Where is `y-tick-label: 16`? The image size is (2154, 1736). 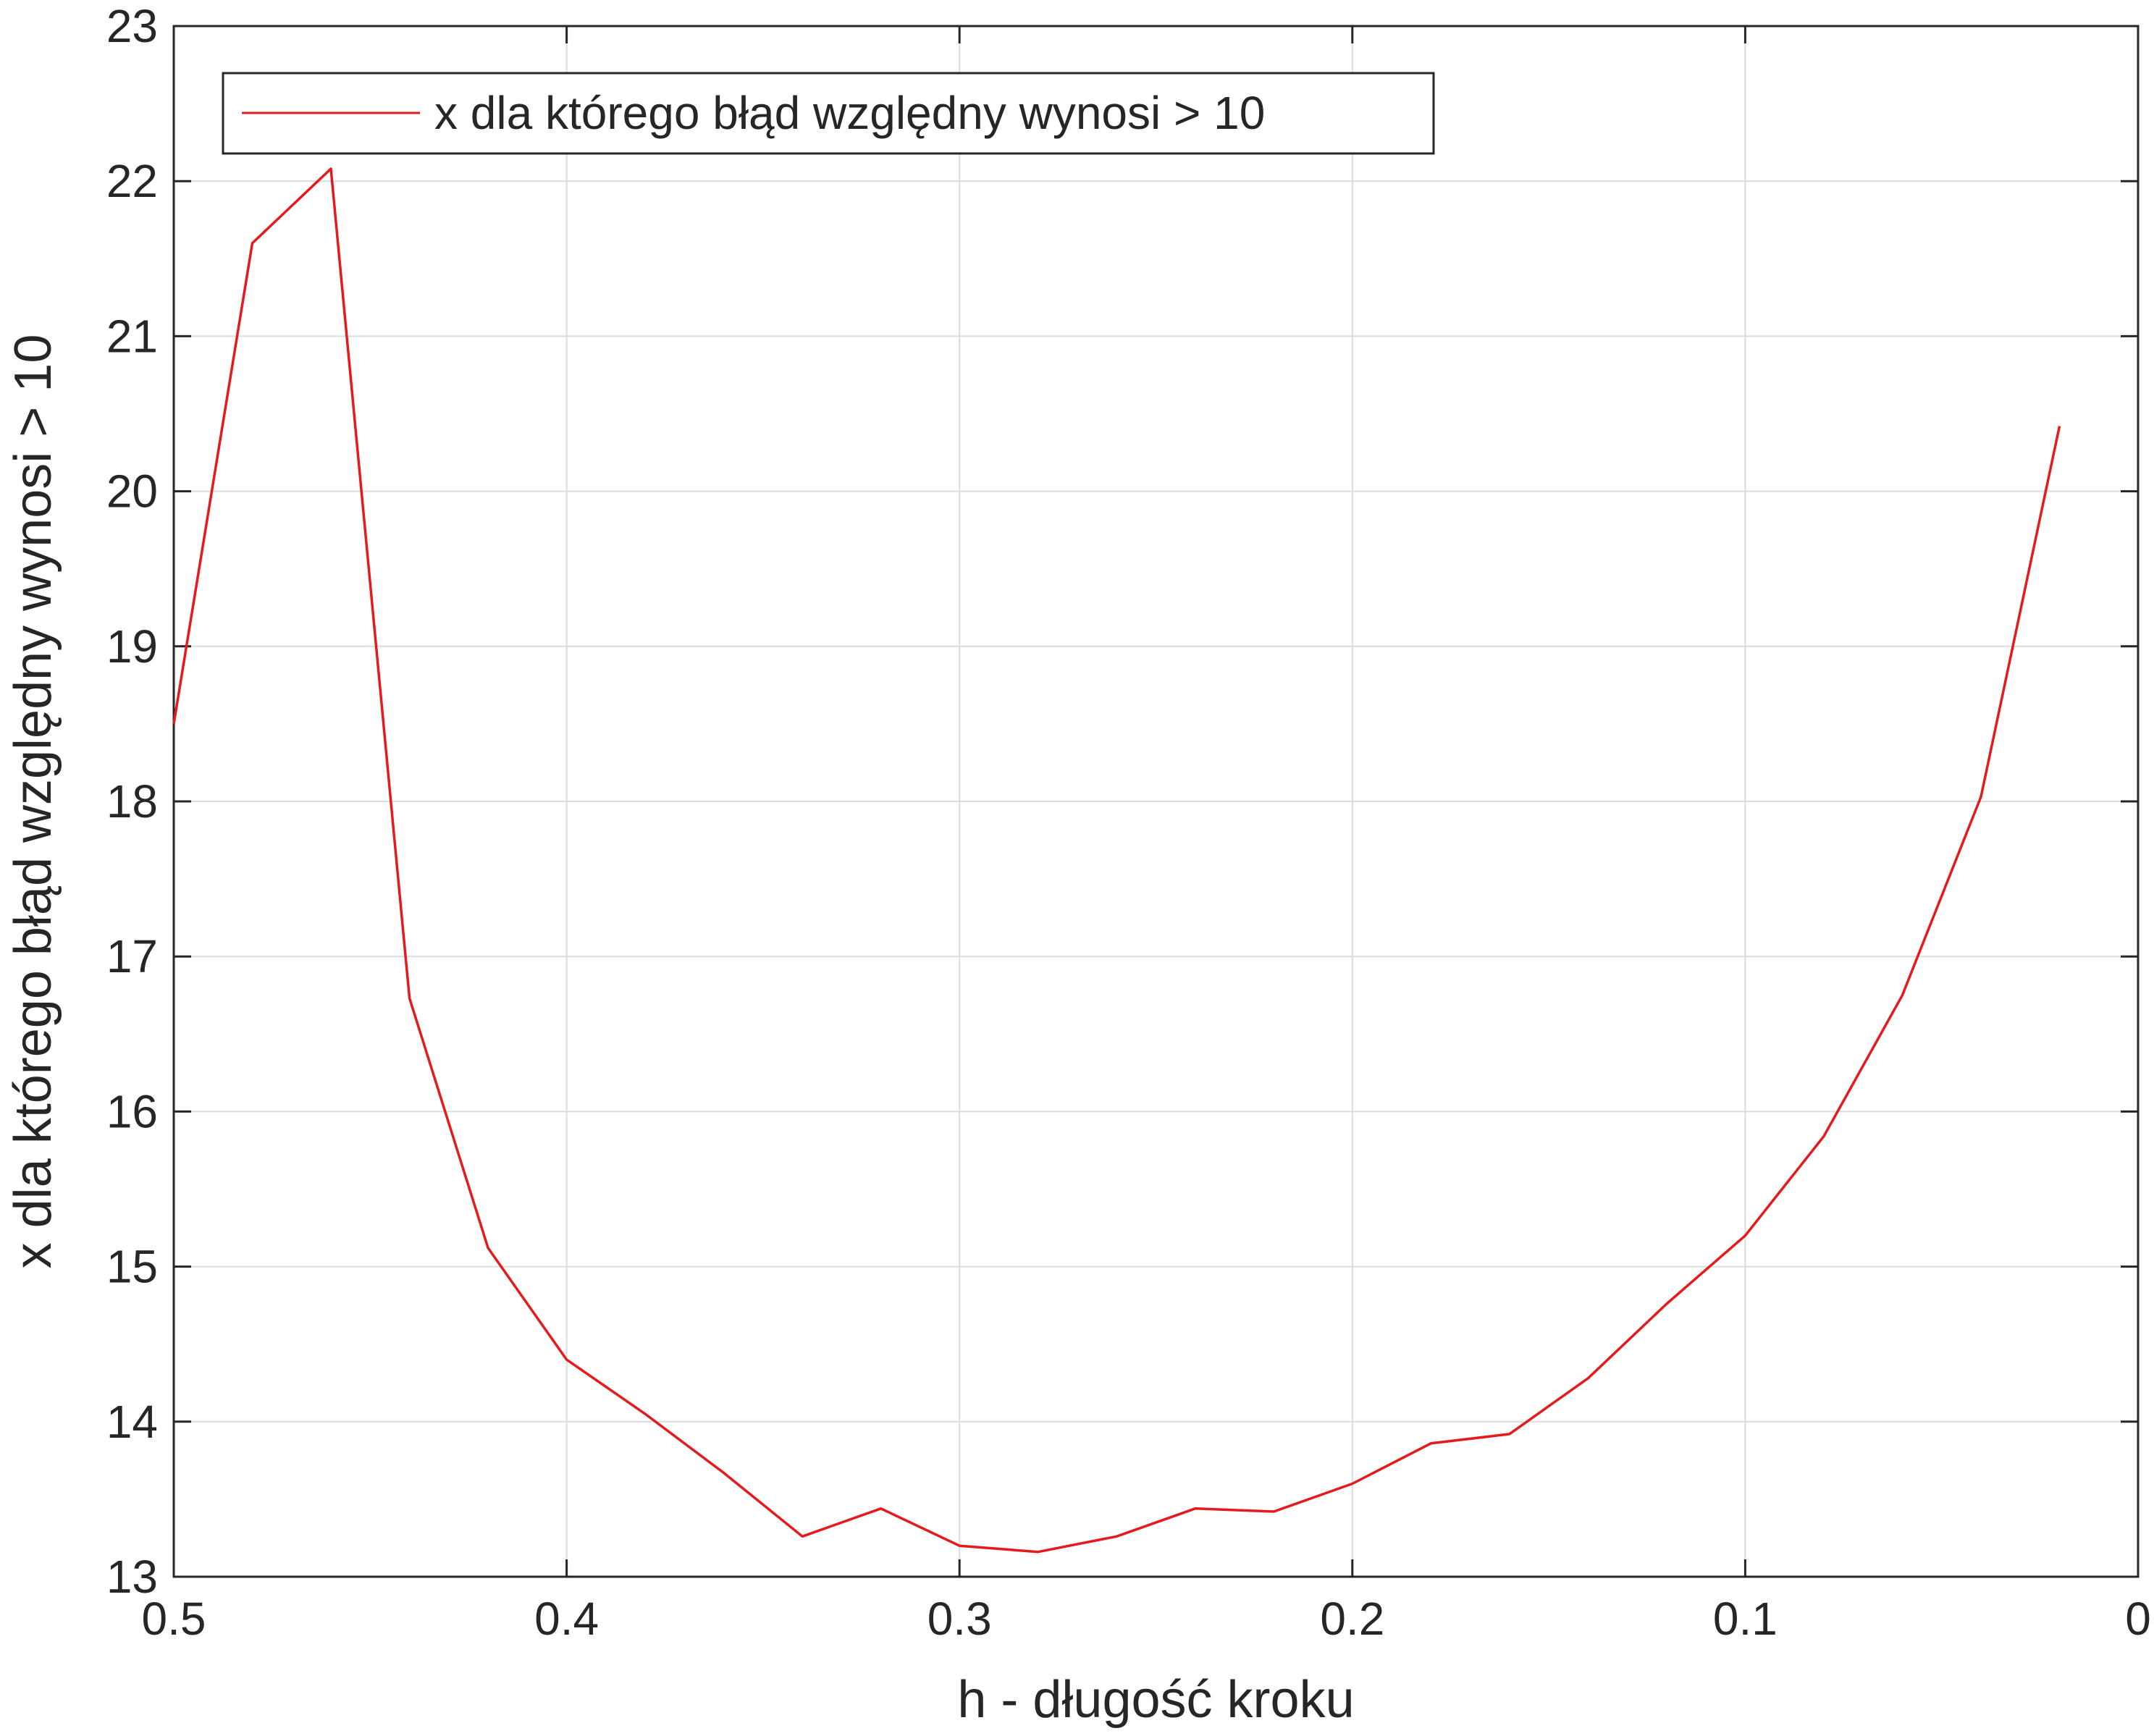
y-tick-label: 16 is located at coordinates (132, 1111).